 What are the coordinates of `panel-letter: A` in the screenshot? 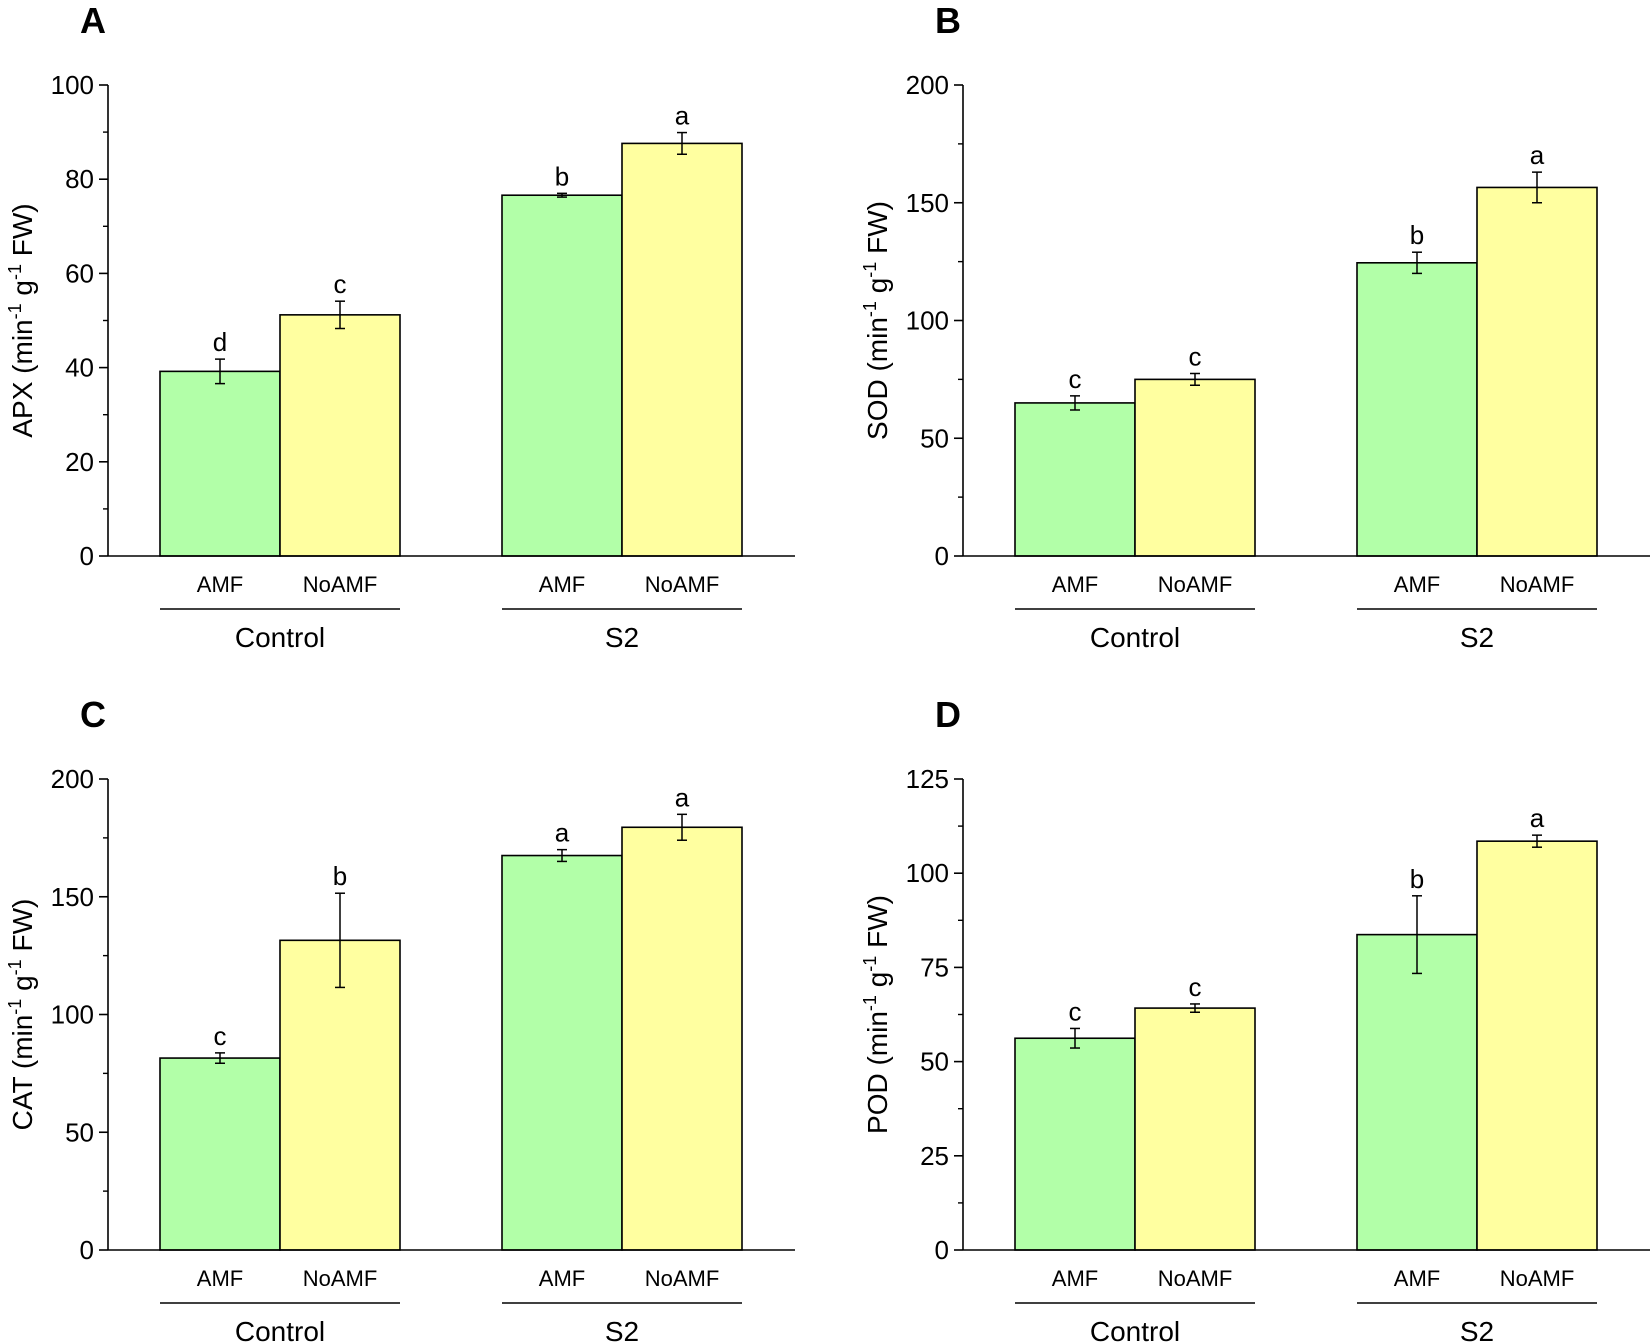 It's located at (93, 20).